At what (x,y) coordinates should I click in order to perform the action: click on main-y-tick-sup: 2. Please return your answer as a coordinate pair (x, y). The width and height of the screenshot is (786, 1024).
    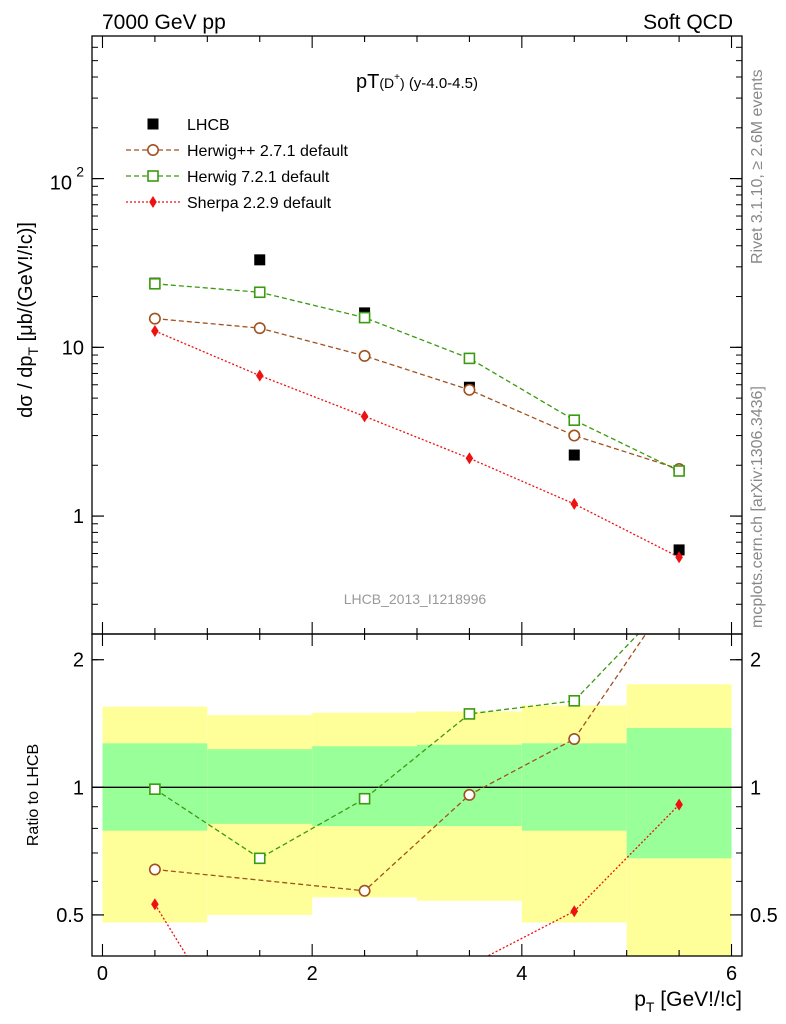
    Looking at the image, I should click on (80, 172).